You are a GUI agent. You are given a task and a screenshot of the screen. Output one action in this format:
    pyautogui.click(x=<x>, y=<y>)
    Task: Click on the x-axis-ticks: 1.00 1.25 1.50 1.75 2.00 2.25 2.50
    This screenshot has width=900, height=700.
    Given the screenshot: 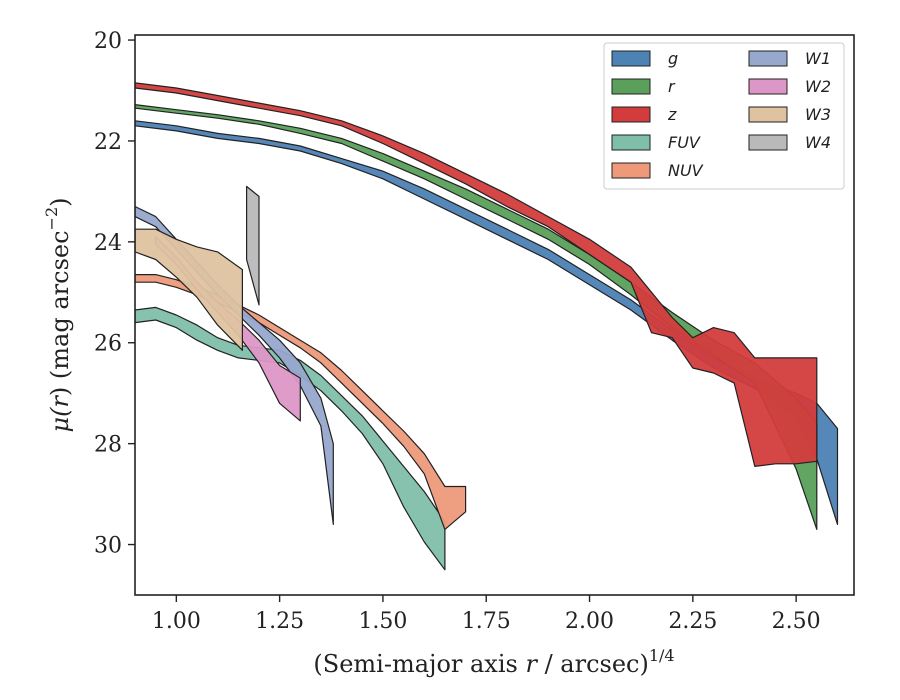 What is the action you would take?
    pyautogui.click(x=486, y=614)
    